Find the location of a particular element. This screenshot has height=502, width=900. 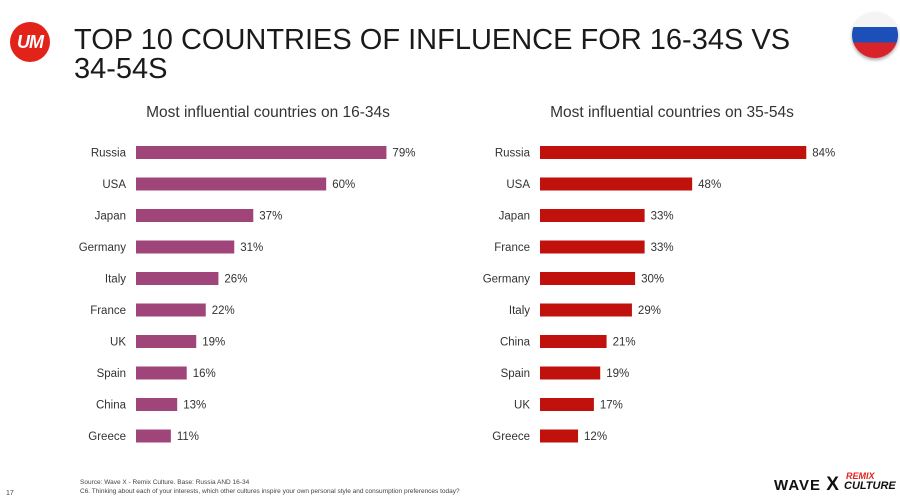

category-label-35-54: France is located at coordinates (512, 248).